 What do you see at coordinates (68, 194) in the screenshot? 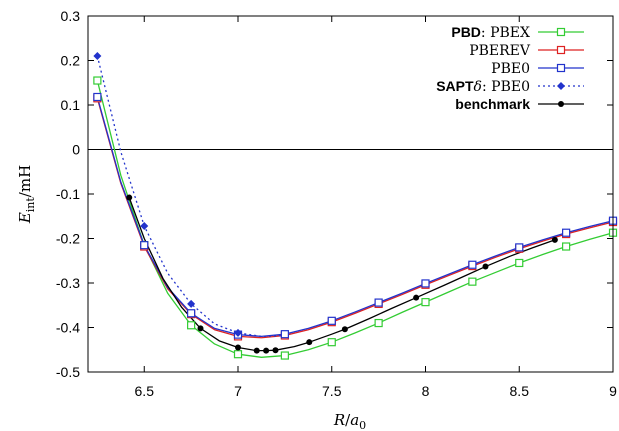
I see `y-tick-label: -0.1` at bounding box center [68, 194].